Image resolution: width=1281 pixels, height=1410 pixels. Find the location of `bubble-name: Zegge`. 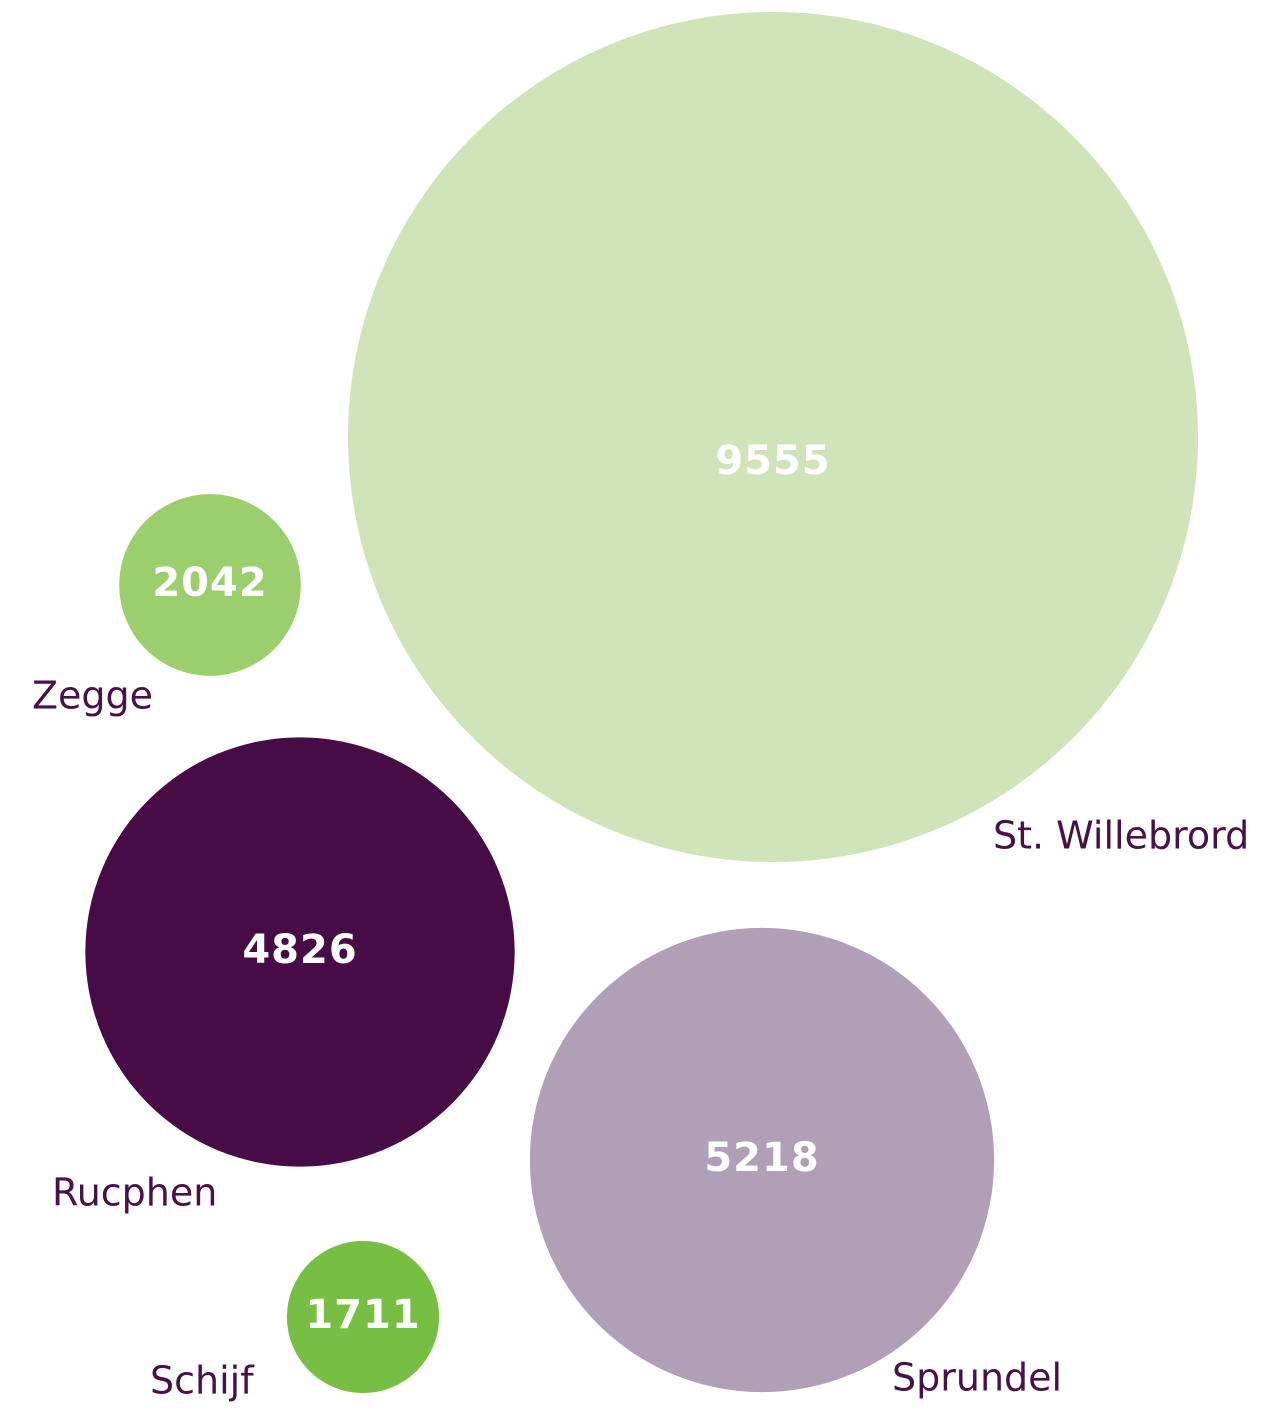

bubble-name: Zegge is located at coordinates (92, 696).